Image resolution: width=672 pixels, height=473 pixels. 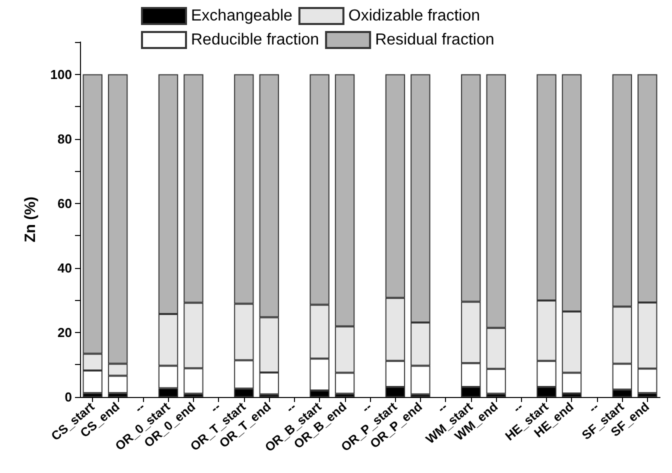 What do you see at coordinates (255, 40) in the screenshot?
I see `legend-label: Reducible fraction` at bounding box center [255, 40].